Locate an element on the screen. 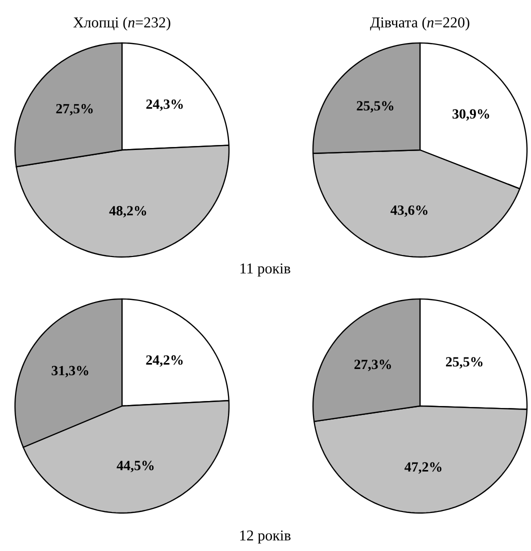 Image resolution: width=531 pixels, height=551 pixels. data-label: 27,3% is located at coordinates (372, 366).